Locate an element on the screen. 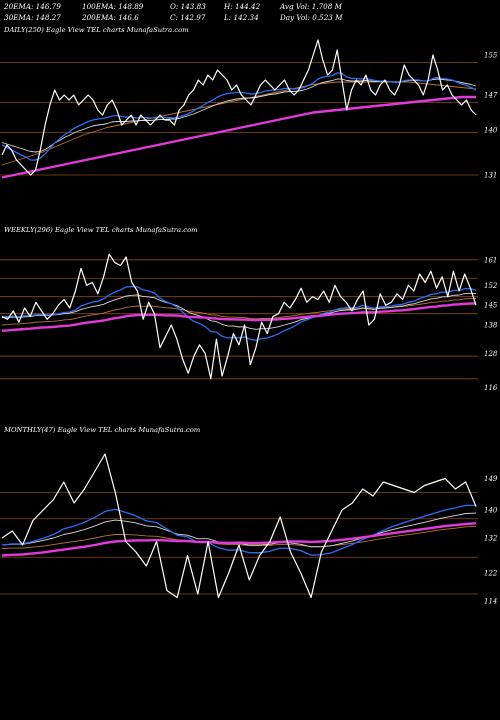 The height and width of the screenshot is (720, 500). monthly-ytick-3: 122 is located at coordinates (491, 574).